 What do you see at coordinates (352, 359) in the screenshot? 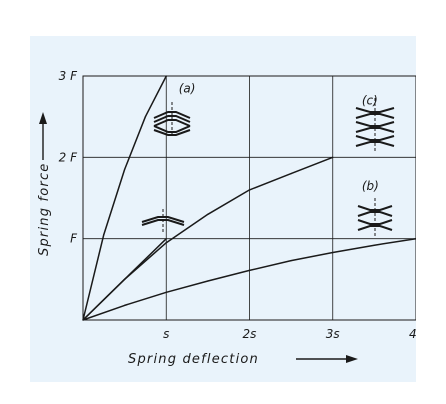
I see `x-axis-arrowhead` at bounding box center [352, 359].